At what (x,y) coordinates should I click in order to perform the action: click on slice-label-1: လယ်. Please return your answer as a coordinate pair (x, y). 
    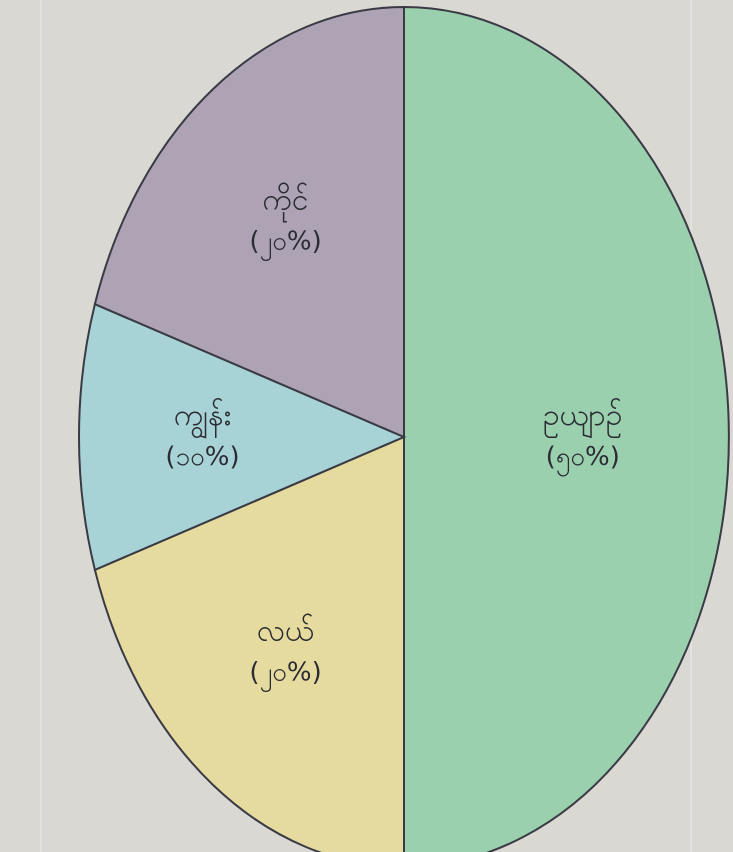
    Looking at the image, I should click on (285, 631).